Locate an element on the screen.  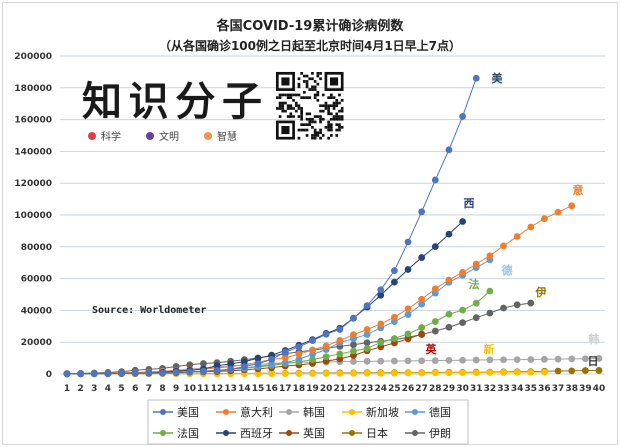
x-tick-label: 26 is located at coordinates (408, 389).